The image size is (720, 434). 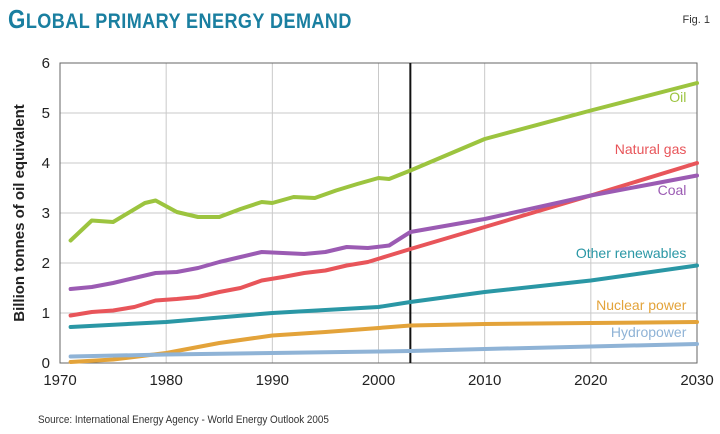 I want to click on series-label-nuclear-power: Nuclear power, so click(x=641, y=305).